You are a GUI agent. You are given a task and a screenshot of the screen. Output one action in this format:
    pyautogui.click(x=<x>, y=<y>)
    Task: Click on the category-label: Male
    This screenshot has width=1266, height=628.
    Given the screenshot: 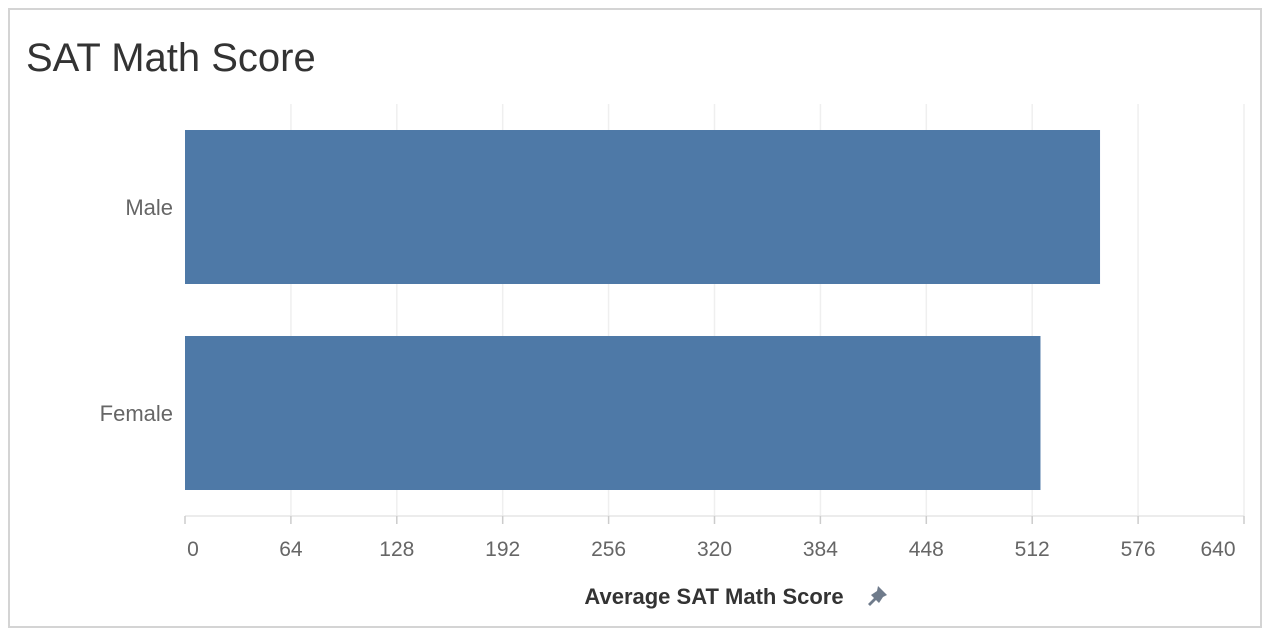 What is the action you would take?
    pyautogui.click(x=149, y=207)
    